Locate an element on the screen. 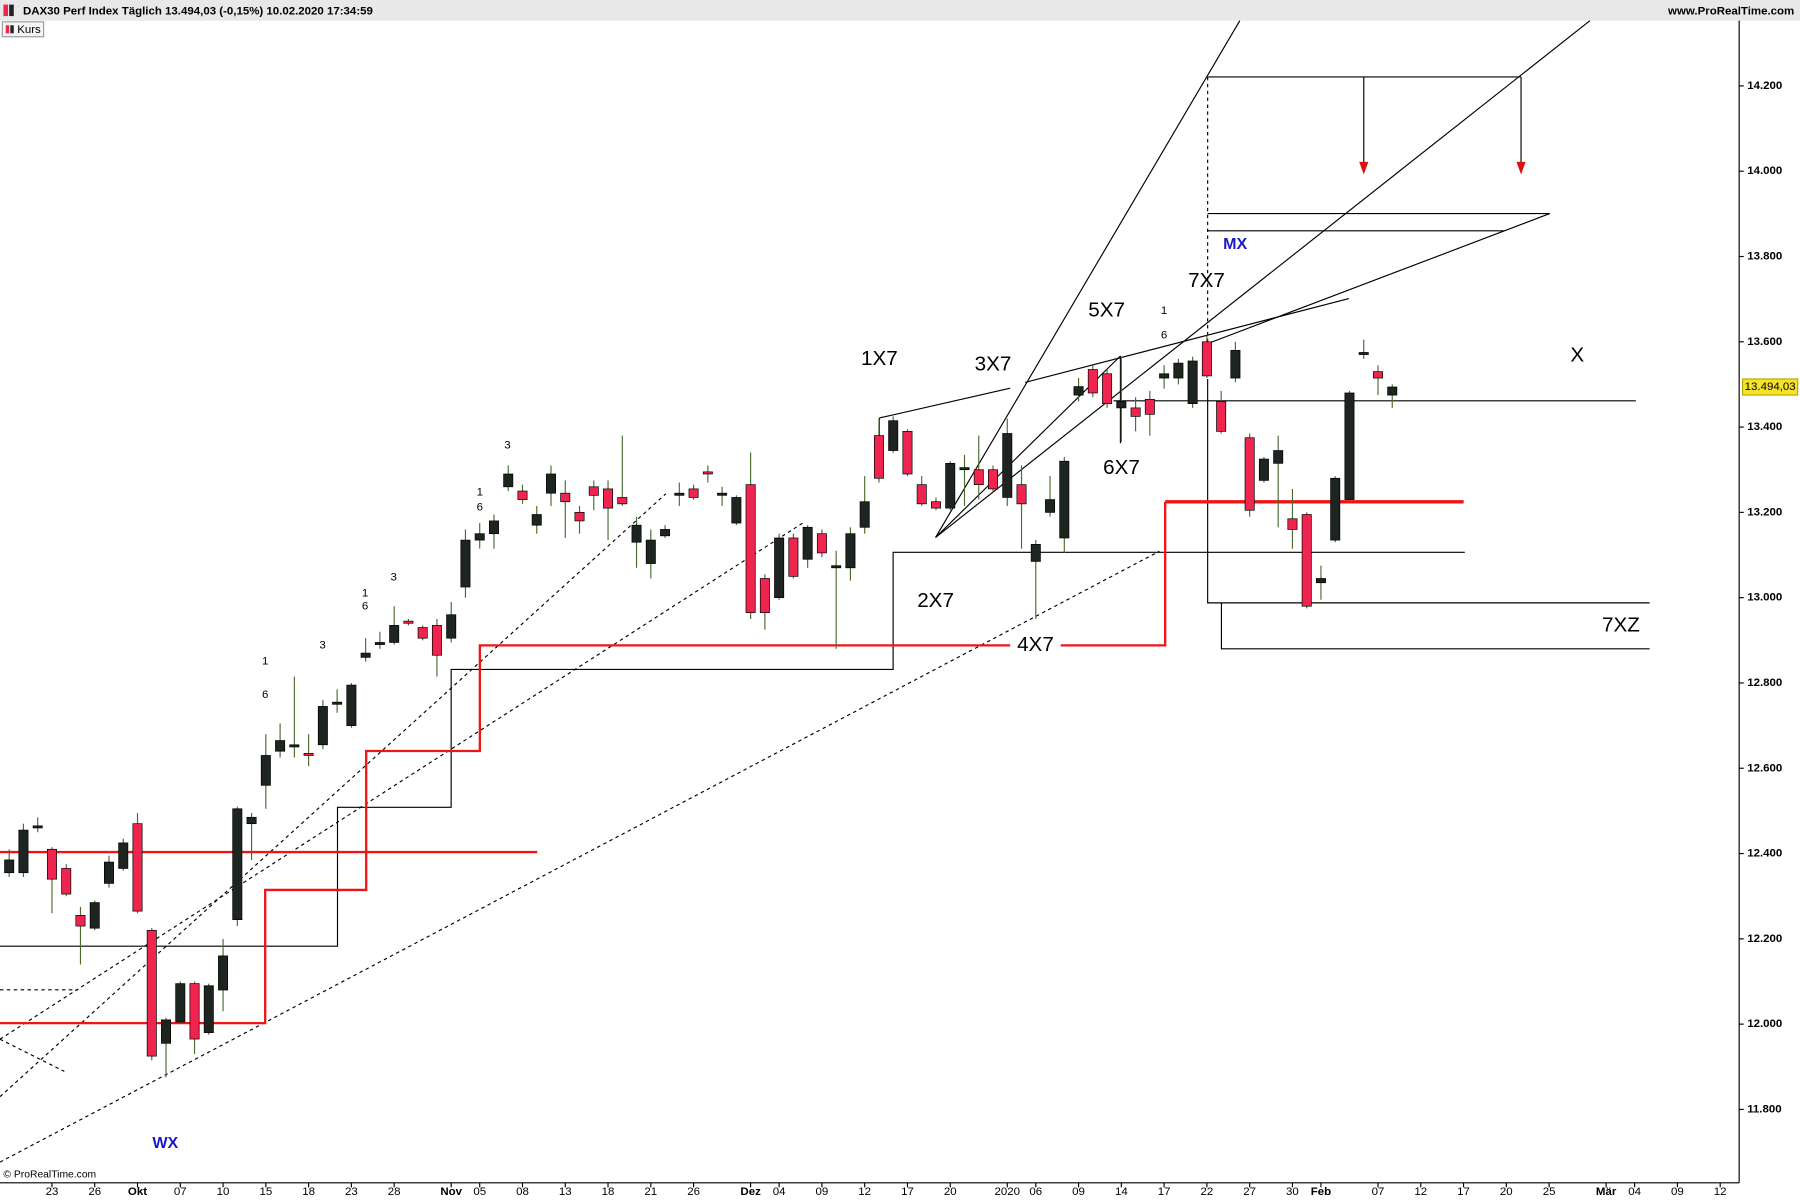  x-tick-label: 26 is located at coordinates (94, 1192).